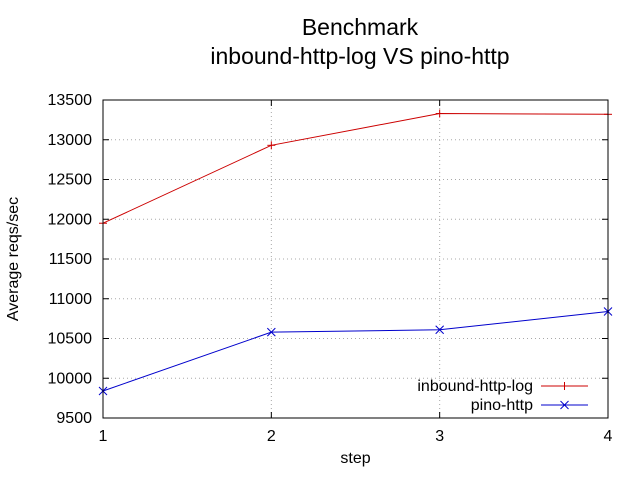  What do you see at coordinates (70, 259) in the screenshot?
I see `y-tick-label: 11500` at bounding box center [70, 259].